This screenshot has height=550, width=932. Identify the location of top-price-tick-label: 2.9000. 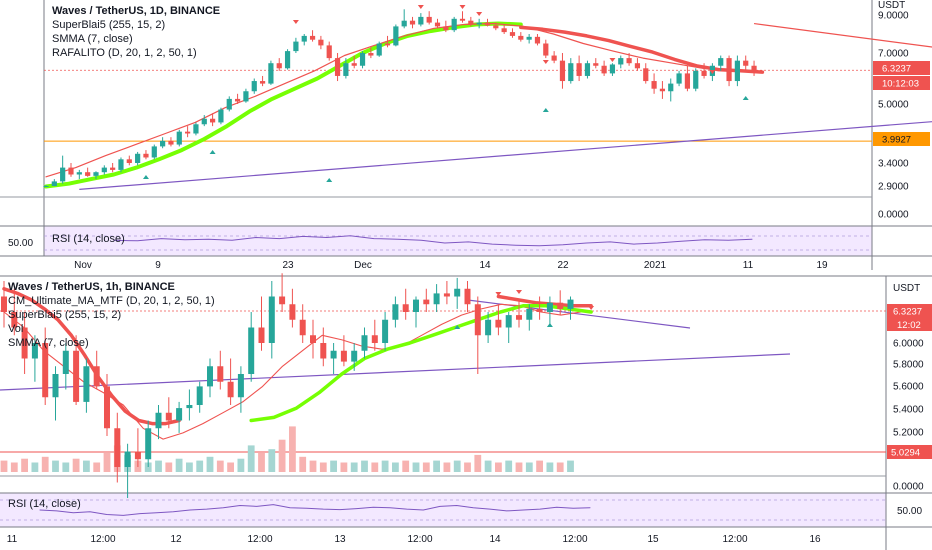
(893, 187).